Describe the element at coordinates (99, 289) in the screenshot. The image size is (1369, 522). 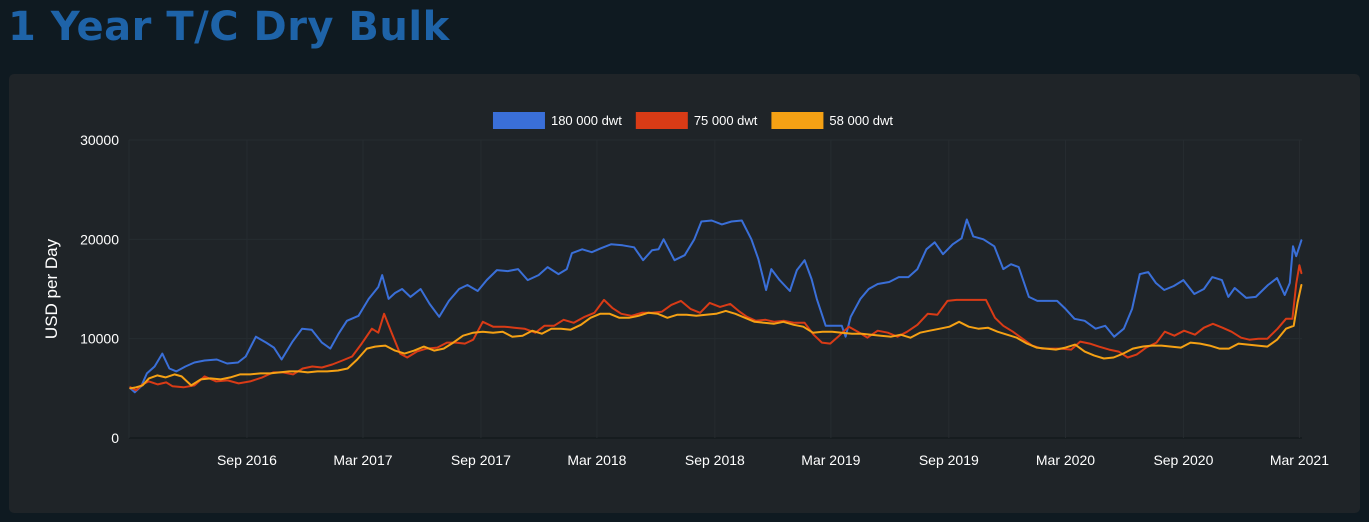
I see `y-axis: 0 10000 20000 30000` at that location.